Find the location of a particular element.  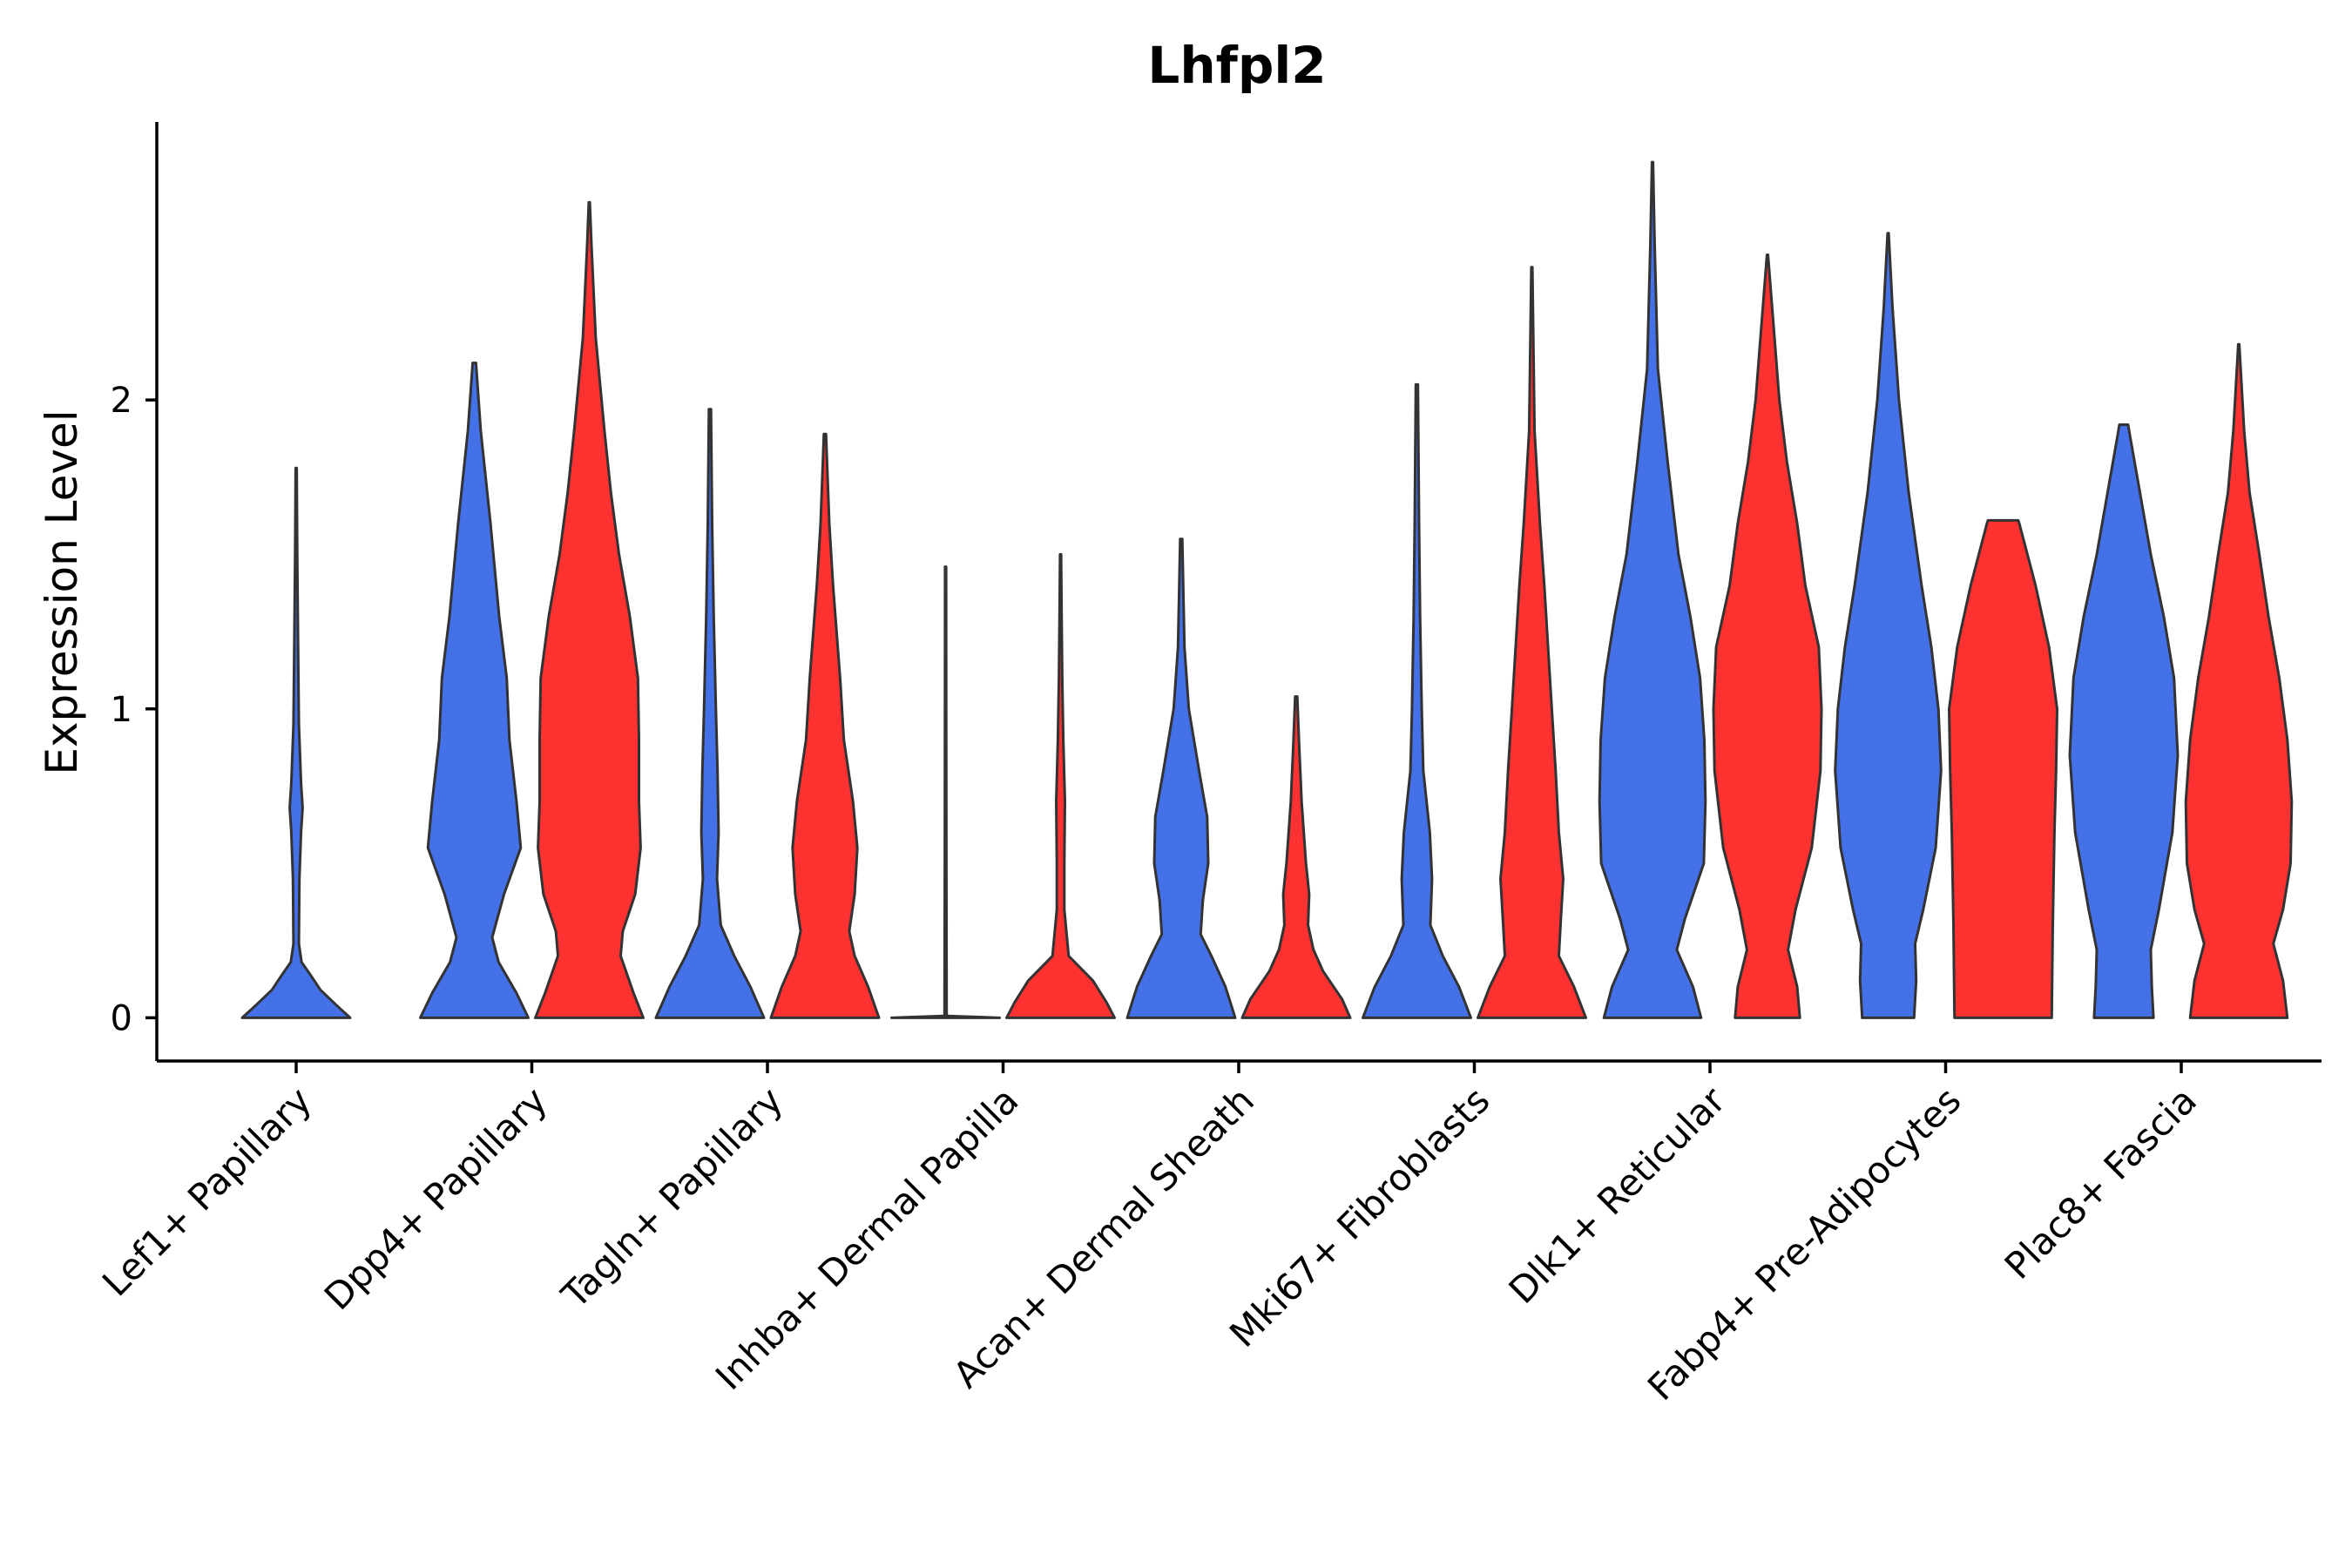

violin-tagln-papillary-red is located at coordinates (825, 726).